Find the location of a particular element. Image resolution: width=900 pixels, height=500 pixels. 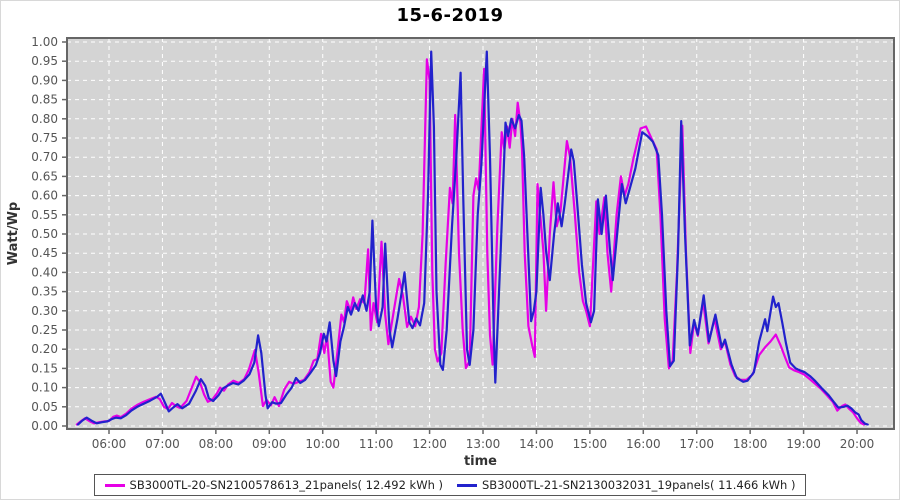

legend-swatch-blue is located at coordinates (467, 485).